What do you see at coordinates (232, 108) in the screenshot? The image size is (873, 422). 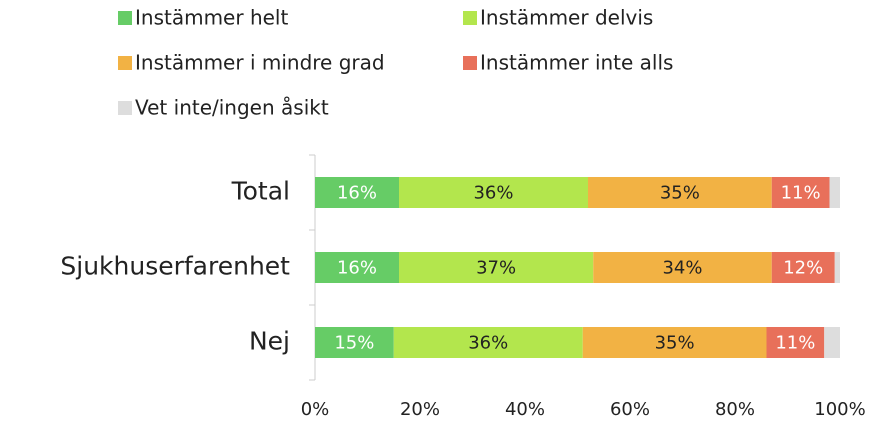 I see `legend-label: Vet inte/ingen åsikt` at bounding box center [232, 108].